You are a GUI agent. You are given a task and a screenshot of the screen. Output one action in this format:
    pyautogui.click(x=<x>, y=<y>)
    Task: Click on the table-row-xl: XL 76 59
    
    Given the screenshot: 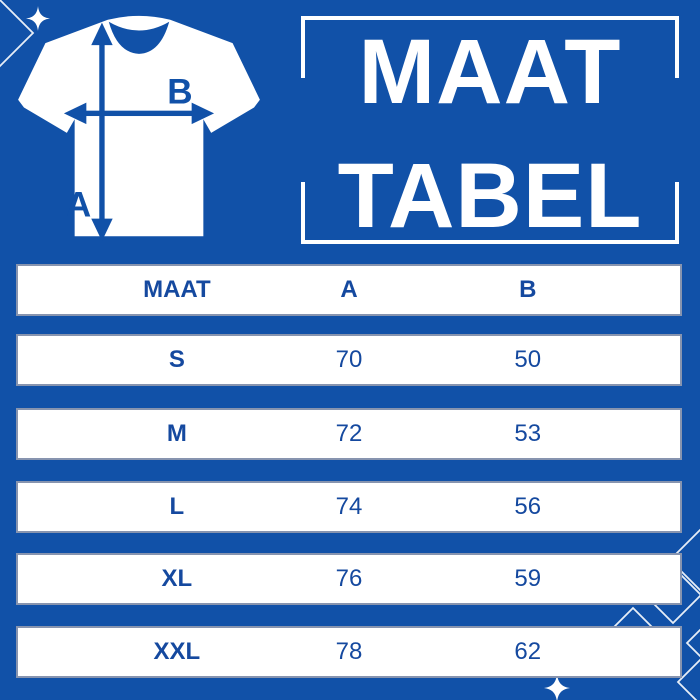 What is the action you would take?
    pyautogui.click(x=349, y=579)
    